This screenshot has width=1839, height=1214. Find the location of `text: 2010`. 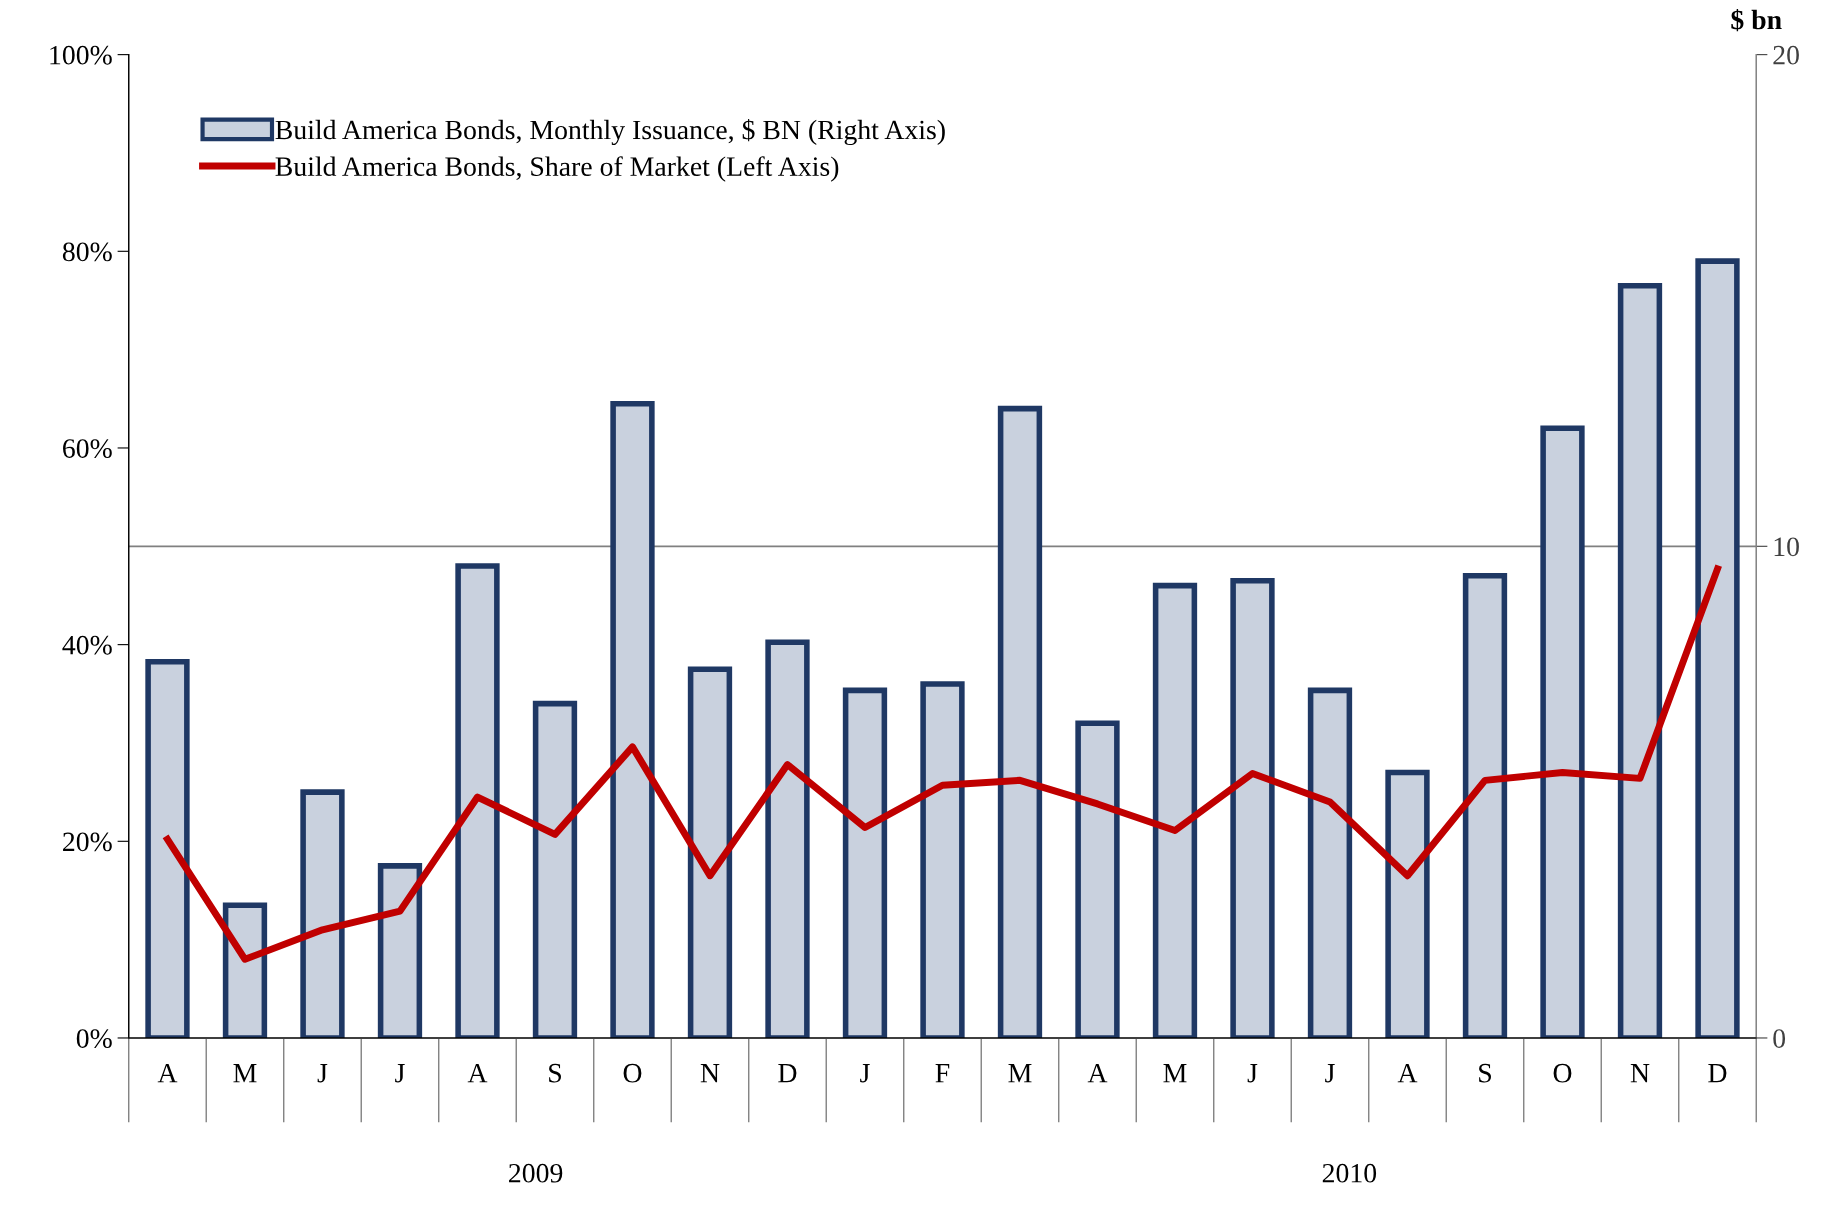

text: 2010 is located at coordinates (1349, 1173).